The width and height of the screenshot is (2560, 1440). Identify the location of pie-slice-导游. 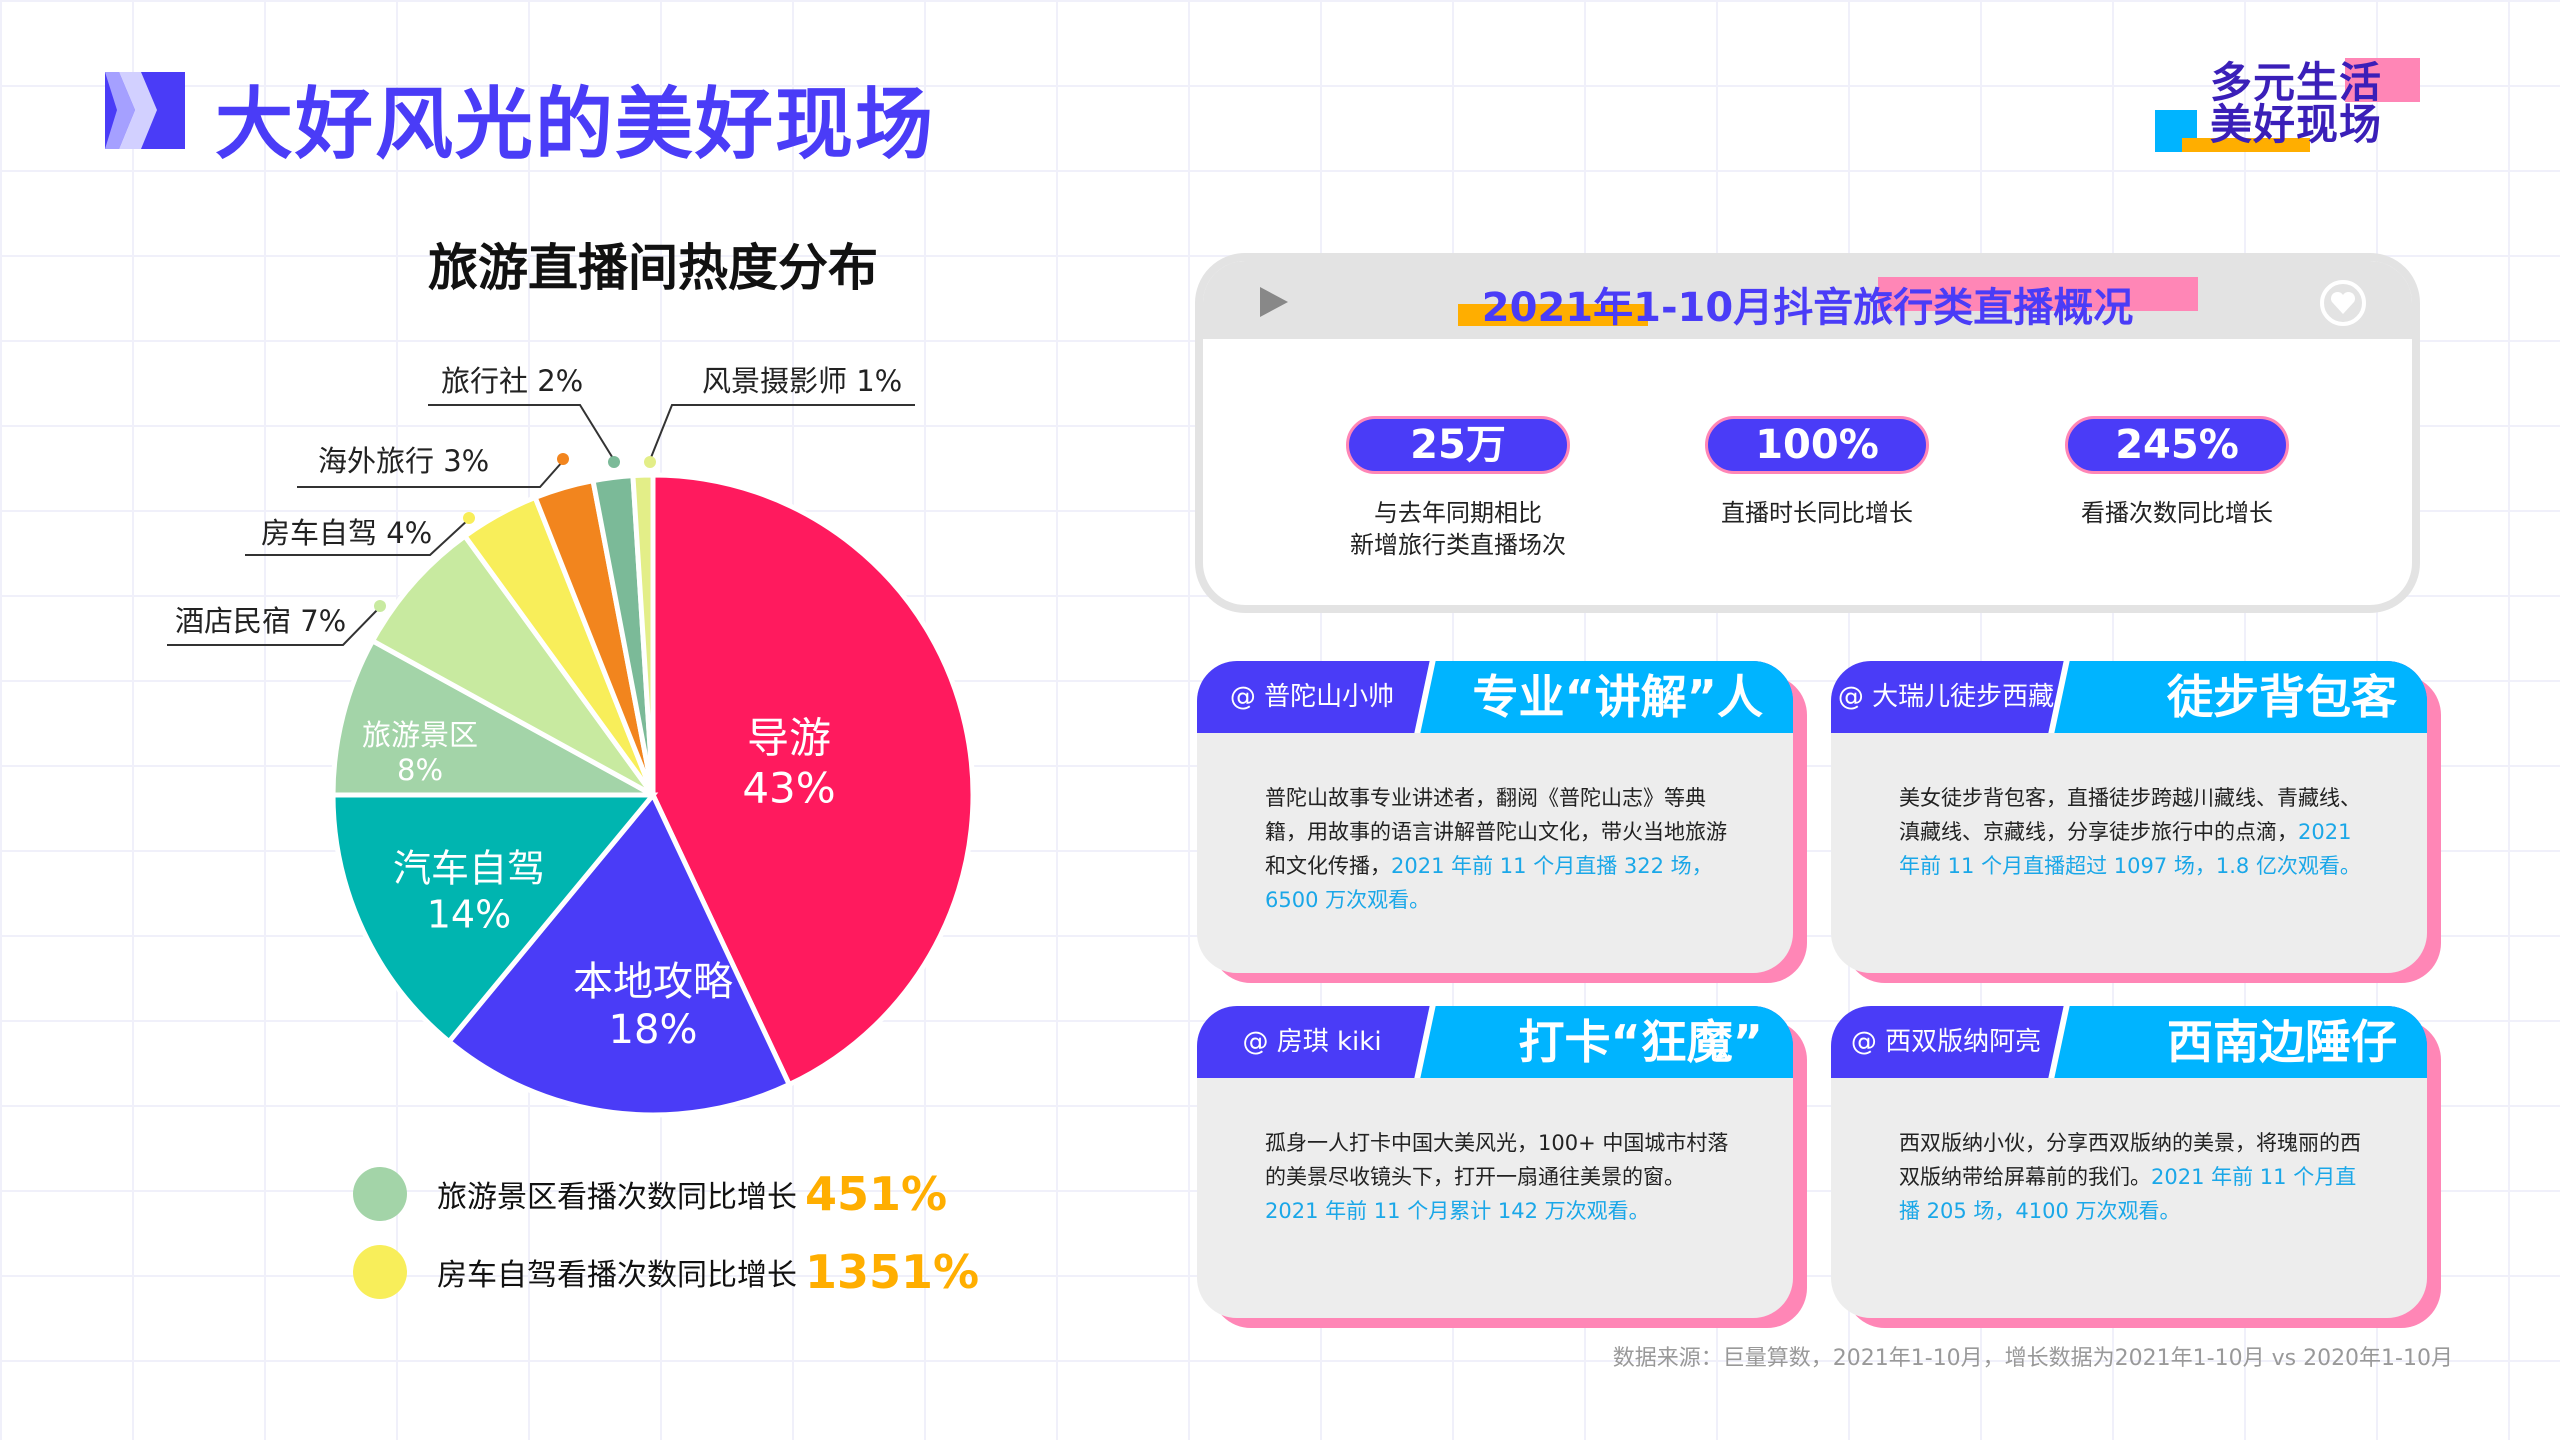
(813, 780).